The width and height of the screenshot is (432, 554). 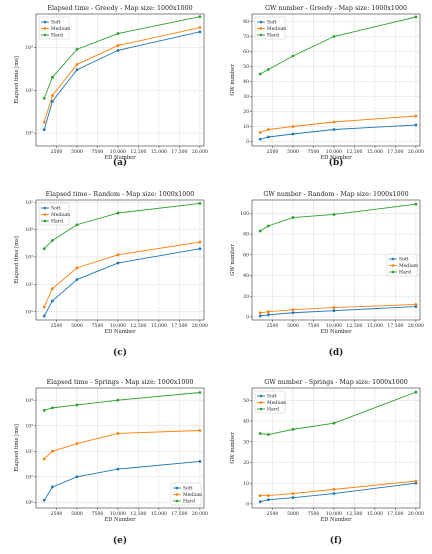 What do you see at coordinates (77, 326) in the screenshot?
I see `x-tick-label: 5000` at bounding box center [77, 326].